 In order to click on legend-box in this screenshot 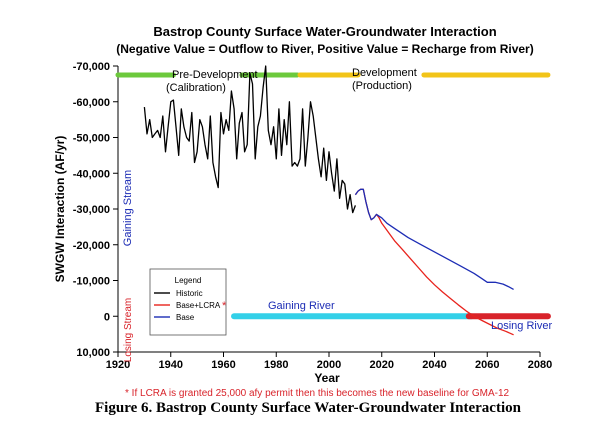, I will do `click(188, 302)`.